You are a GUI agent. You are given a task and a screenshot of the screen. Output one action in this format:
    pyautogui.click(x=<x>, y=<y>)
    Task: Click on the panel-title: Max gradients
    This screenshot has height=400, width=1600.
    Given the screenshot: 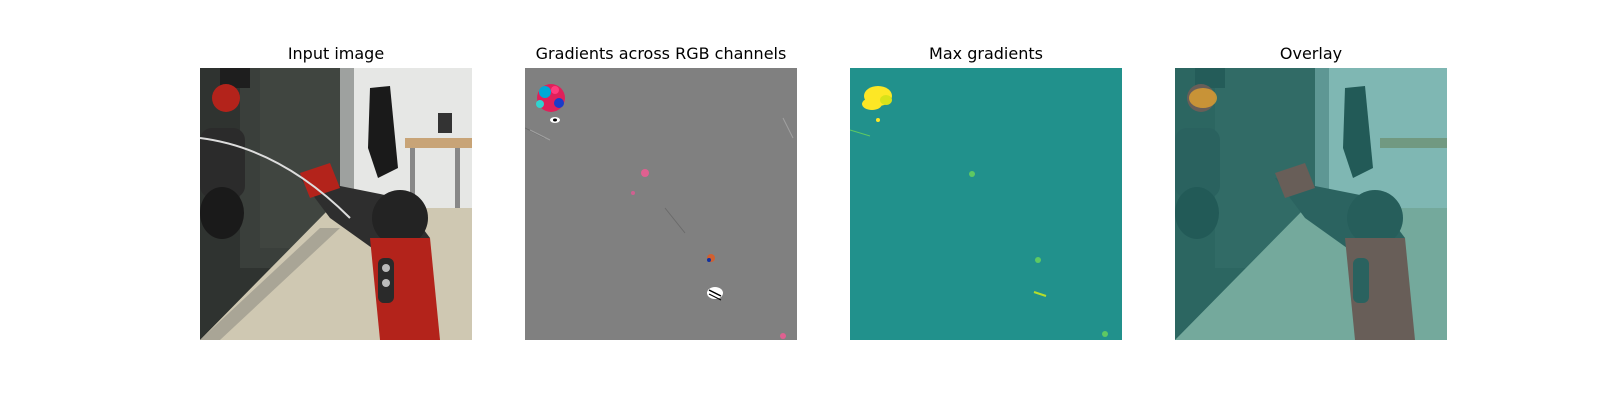 What is the action you would take?
    pyautogui.click(x=986, y=53)
    